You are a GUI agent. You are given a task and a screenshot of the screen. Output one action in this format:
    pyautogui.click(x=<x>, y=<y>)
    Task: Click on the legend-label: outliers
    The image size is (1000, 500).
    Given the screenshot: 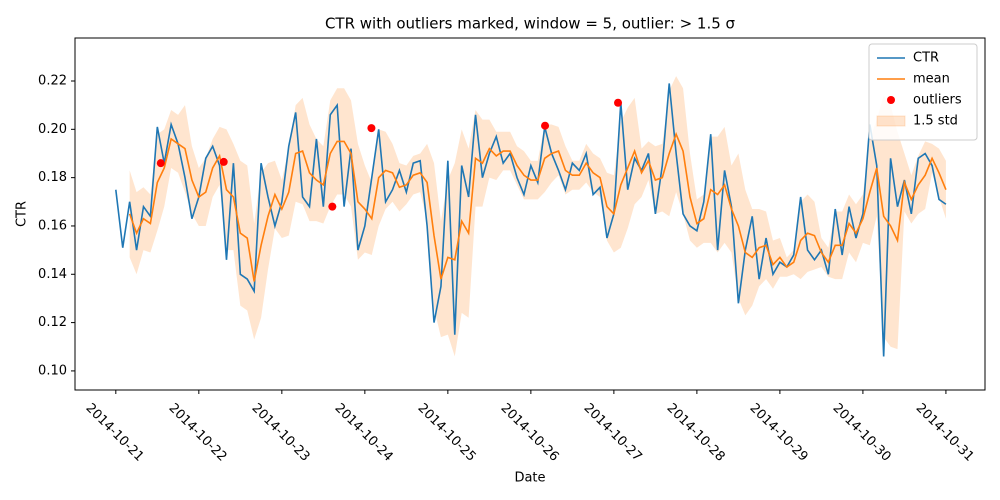 What is the action you would take?
    pyautogui.click(x=937, y=100)
    